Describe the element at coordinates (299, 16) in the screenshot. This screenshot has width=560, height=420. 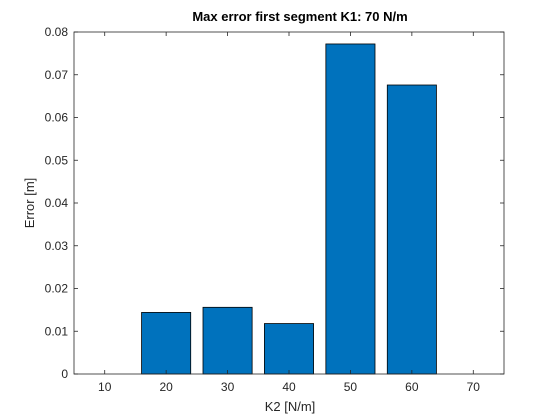
I see `chart-title: Max error first segment K1: 70 N/m` at that location.